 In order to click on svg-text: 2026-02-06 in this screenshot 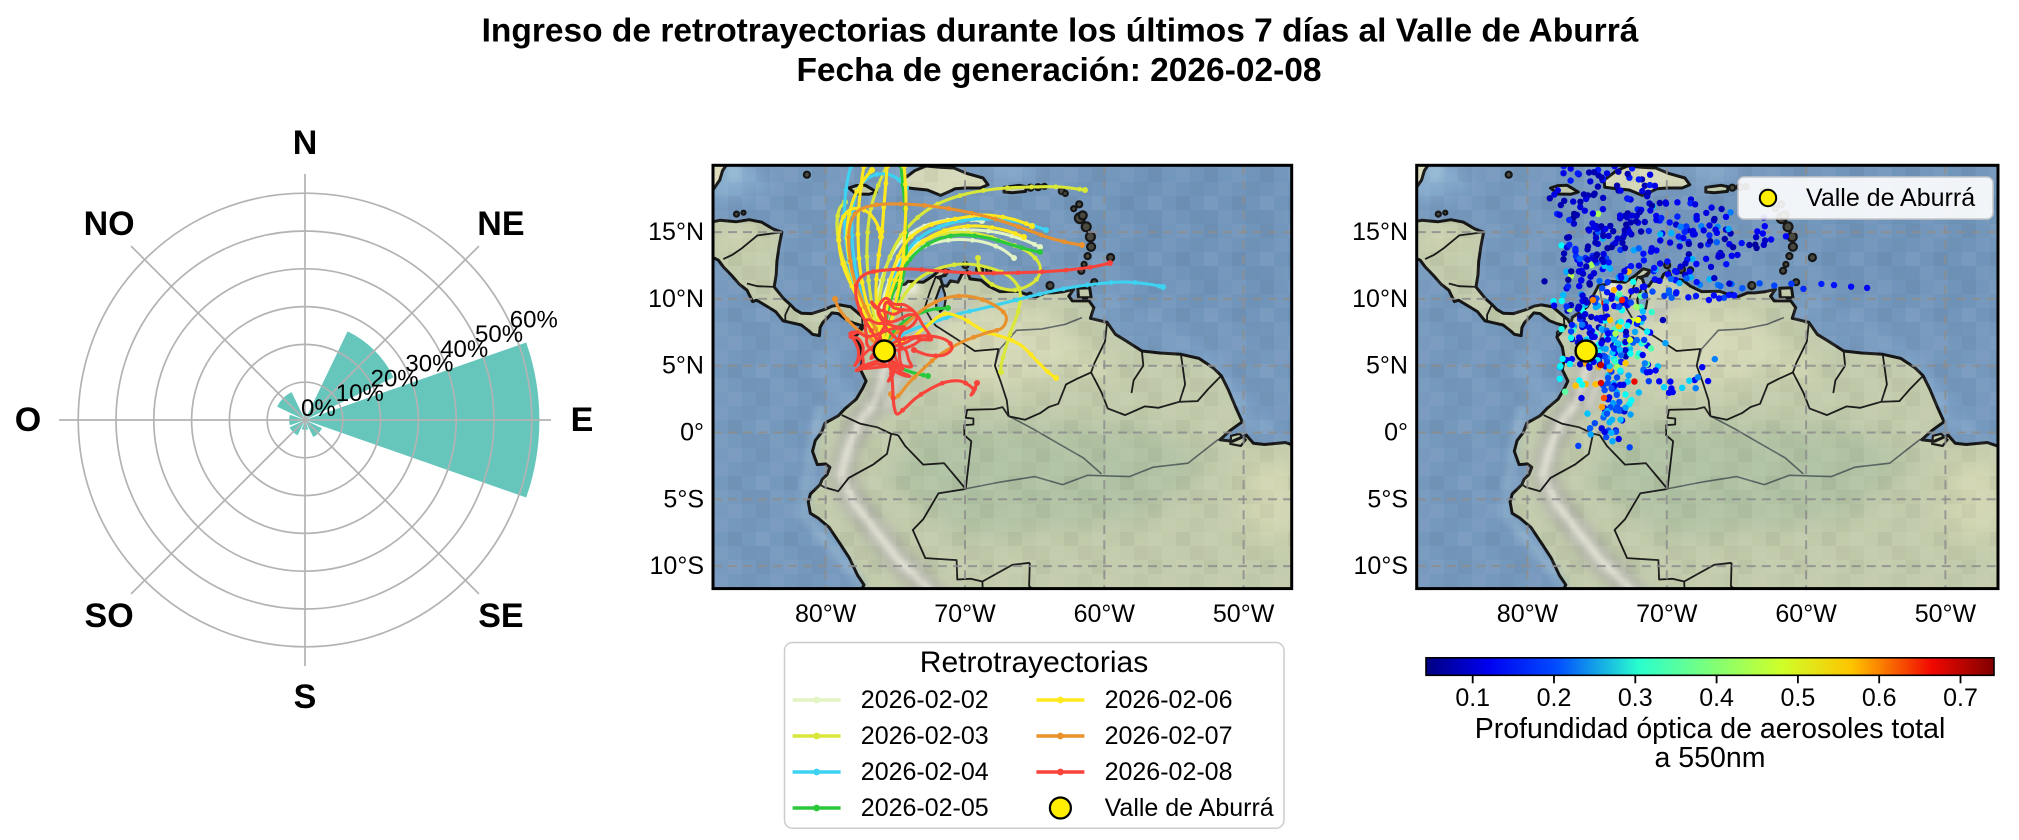, I will do `click(1169, 700)`.